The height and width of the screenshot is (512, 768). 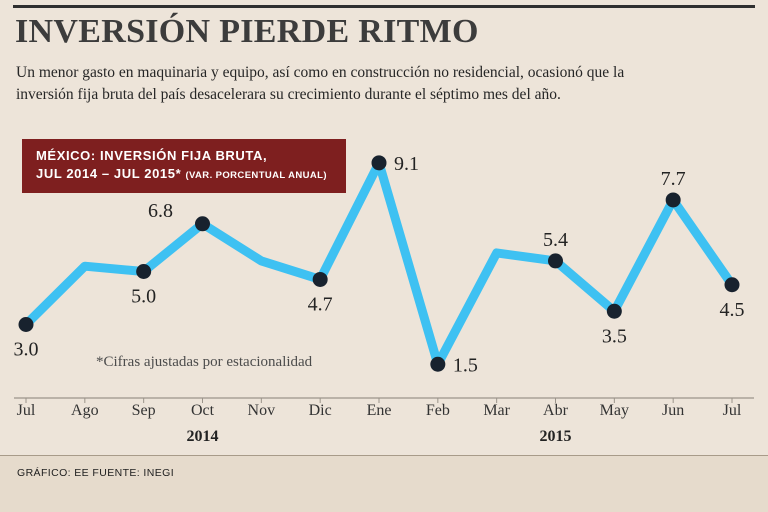 I want to click on data-point-label: 5.0, so click(x=143, y=297).